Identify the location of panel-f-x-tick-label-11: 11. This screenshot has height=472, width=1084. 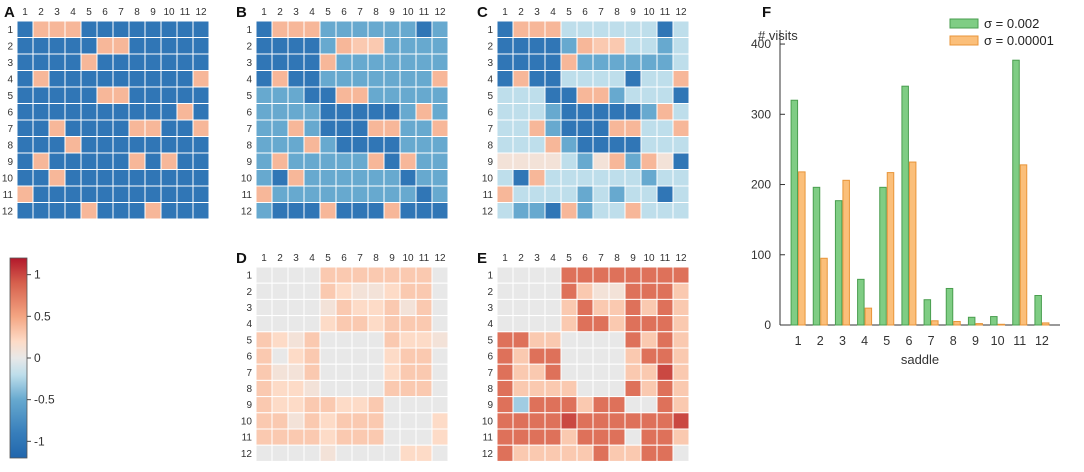
(1019, 341).